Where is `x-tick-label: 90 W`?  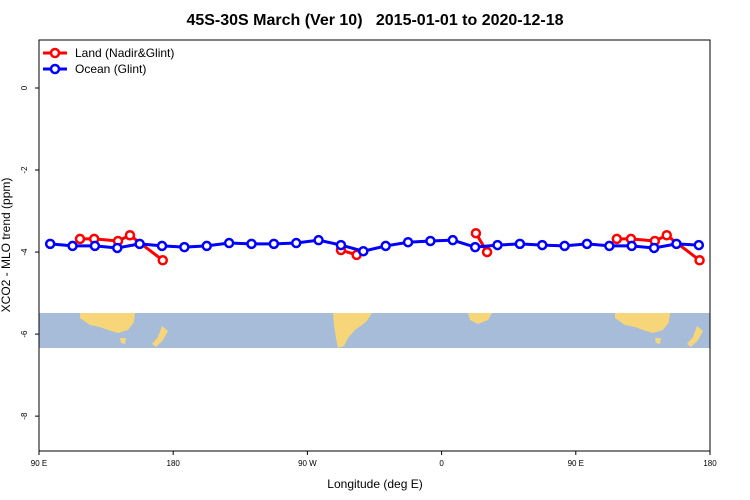
x-tick-label: 90 W is located at coordinates (307, 463).